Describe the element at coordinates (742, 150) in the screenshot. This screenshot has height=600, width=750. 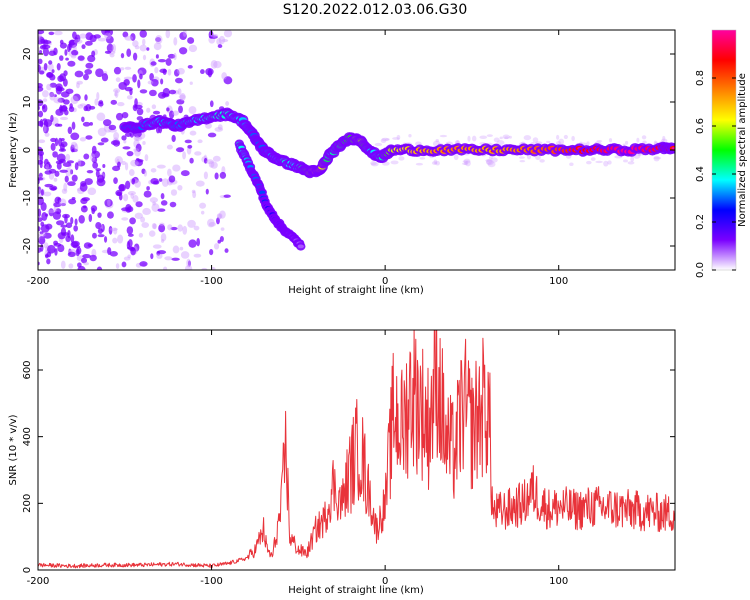
I see `colorbar-label: Normalized spectral amplitude` at that location.